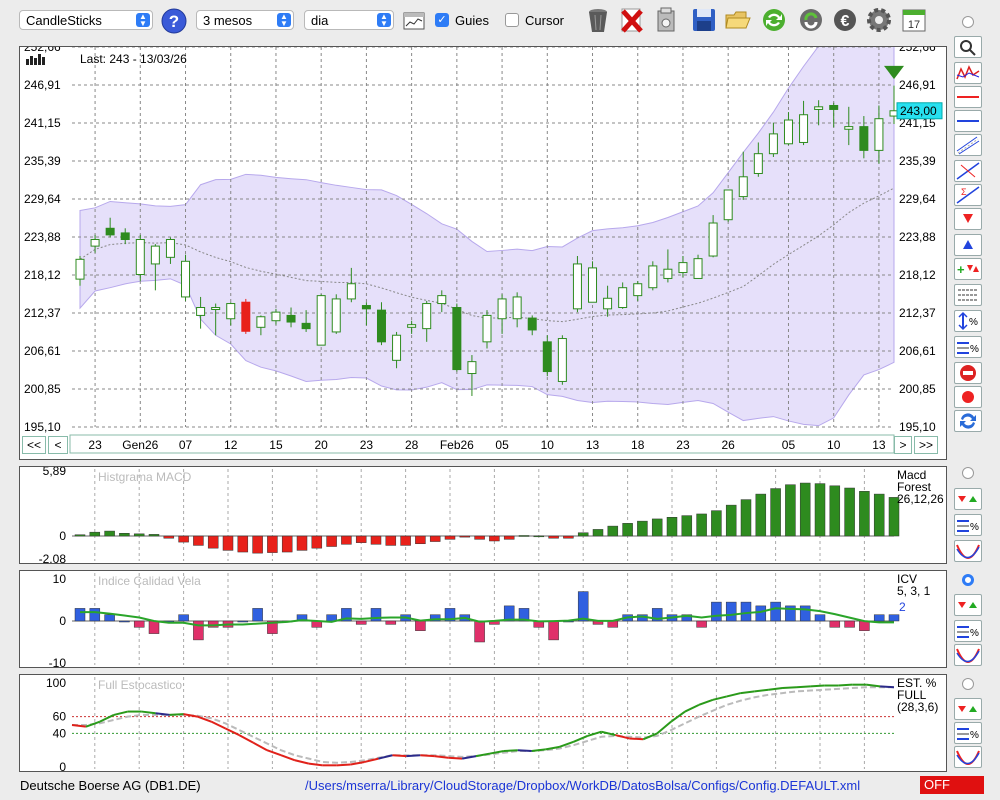 This screenshot has width=1000, height=800. What do you see at coordinates (968, 473) in the screenshot?
I see `macd-panel-radio` at bounding box center [968, 473].